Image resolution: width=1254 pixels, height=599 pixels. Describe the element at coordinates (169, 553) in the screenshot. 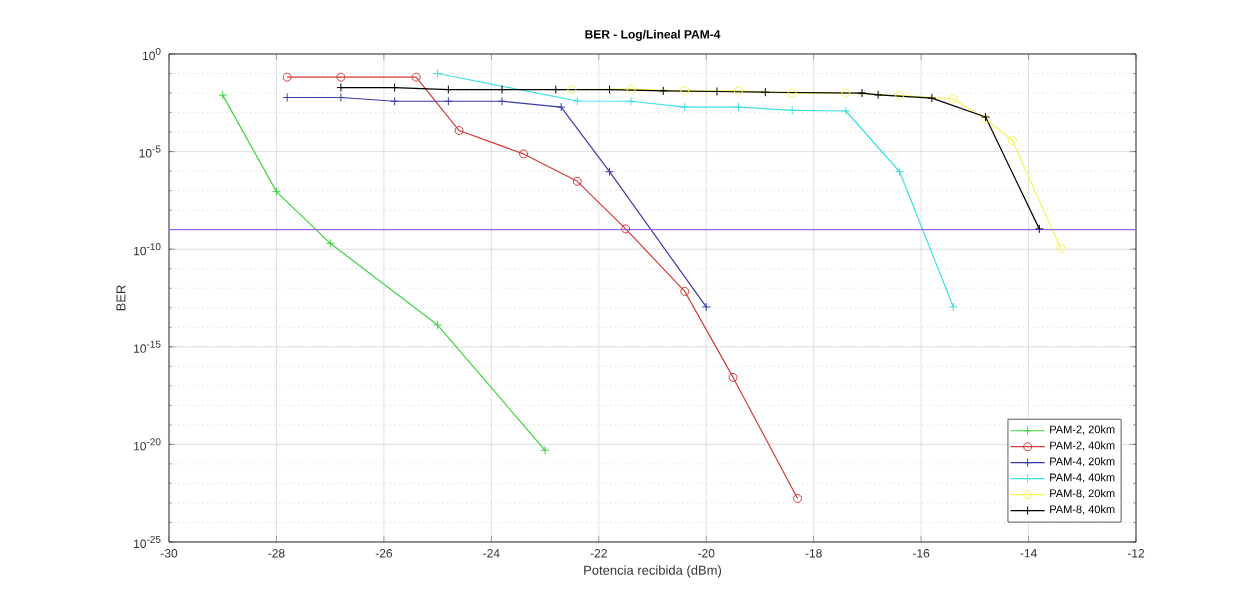

I see `x-tick-label: -30` at that location.